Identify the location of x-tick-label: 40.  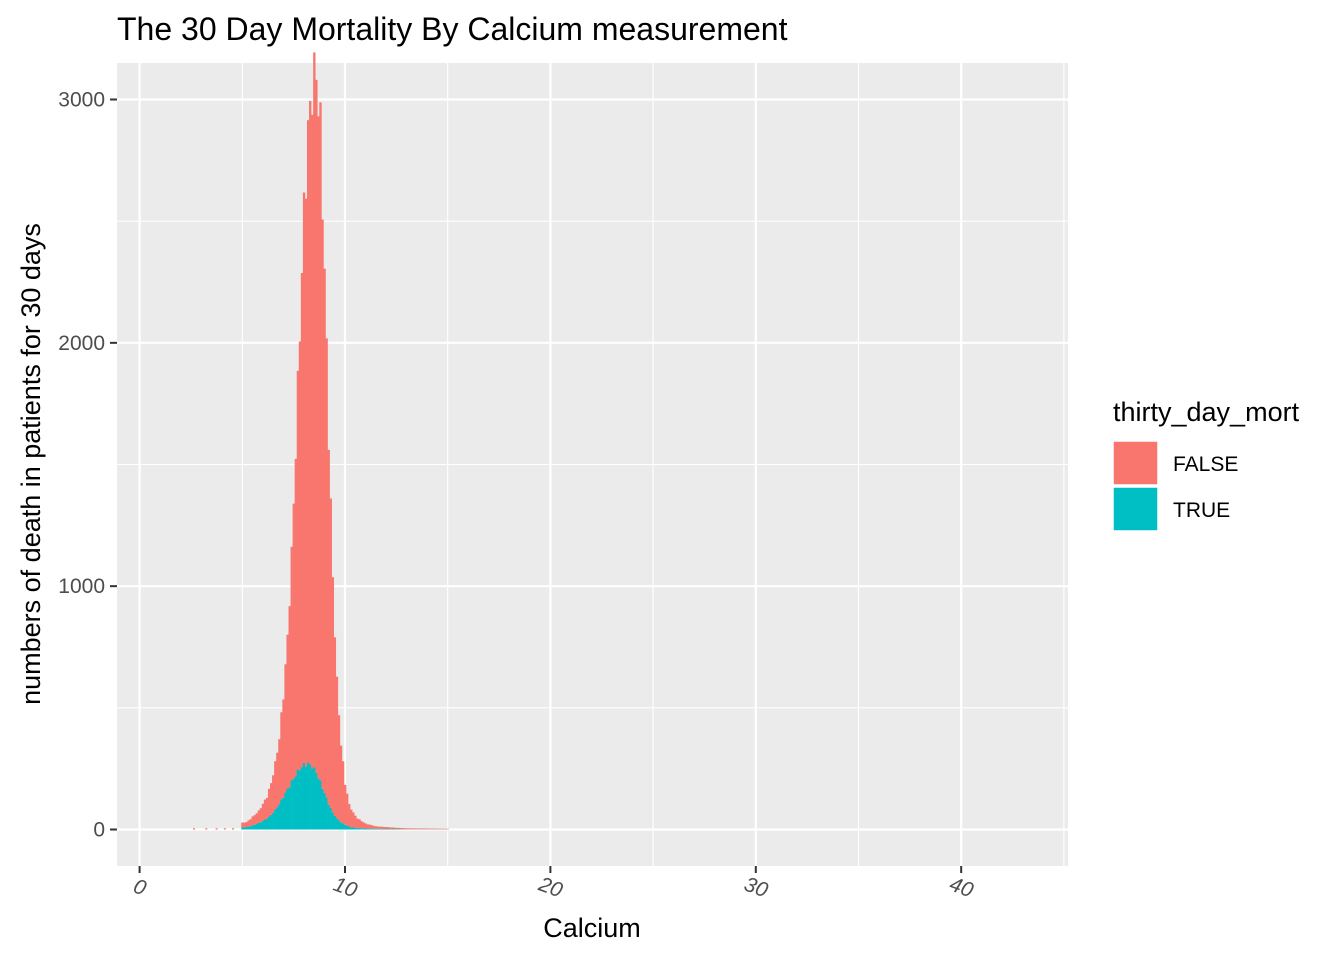
(961, 888).